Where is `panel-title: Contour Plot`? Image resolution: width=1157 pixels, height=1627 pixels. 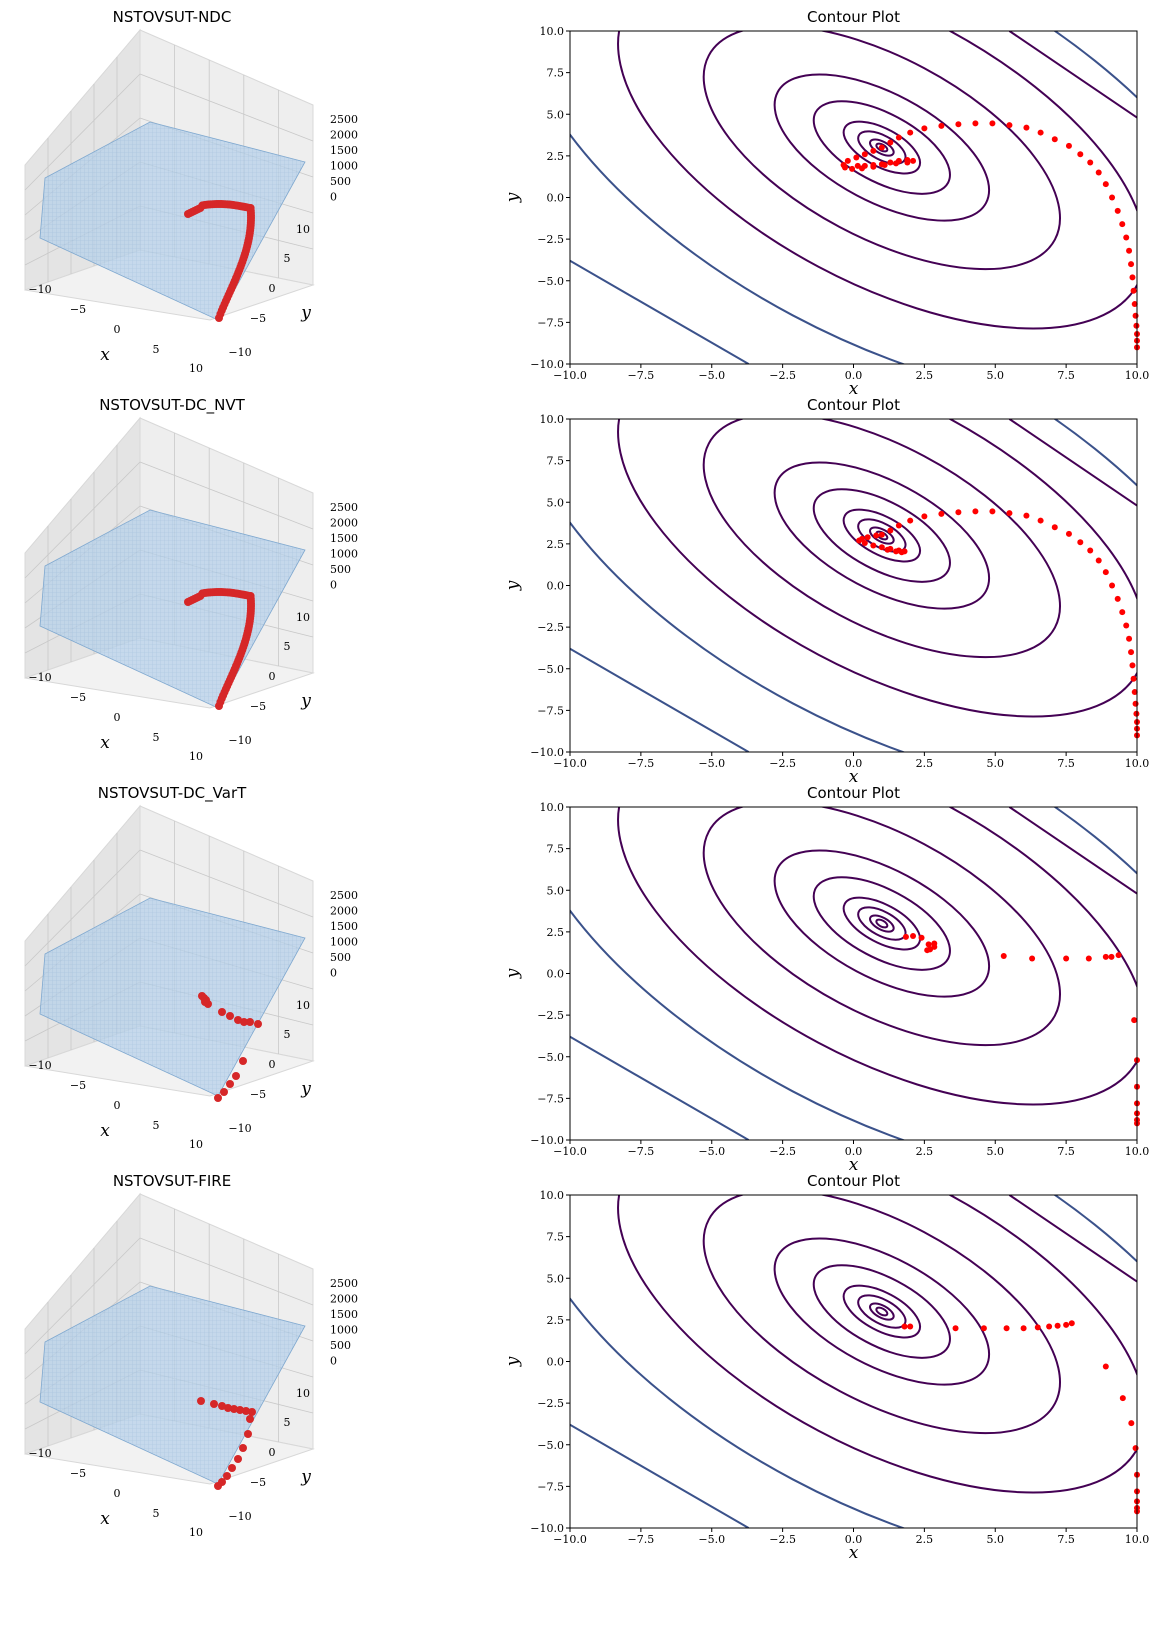 panel-title: Contour Plot is located at coordinates (853, 1181).